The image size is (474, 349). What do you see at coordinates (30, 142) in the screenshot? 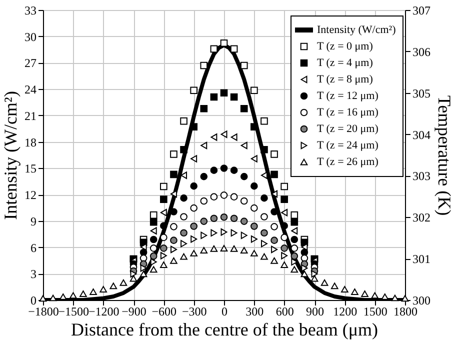
I see `y-tick-label: 18` at bounding box center [30, 142].